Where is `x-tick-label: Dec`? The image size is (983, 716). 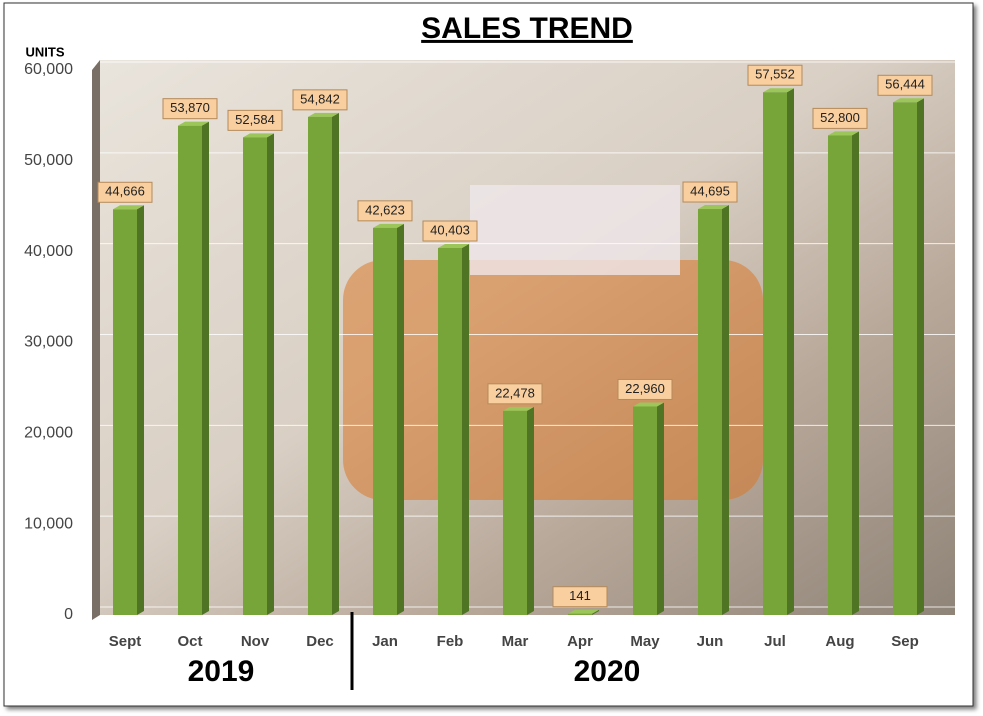
x-tick-label: Dec is located at coordinates (320, 641).